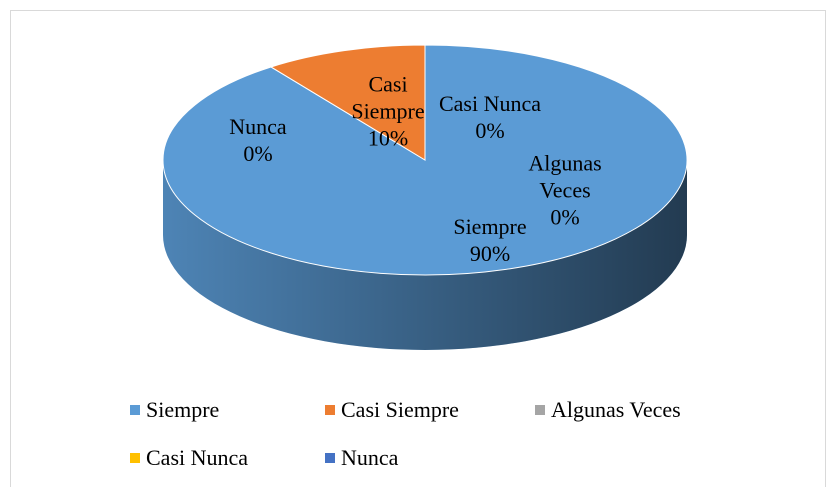 The image size is (827, 487). I want to click on legend-item: Siempre, so click(174, 410).